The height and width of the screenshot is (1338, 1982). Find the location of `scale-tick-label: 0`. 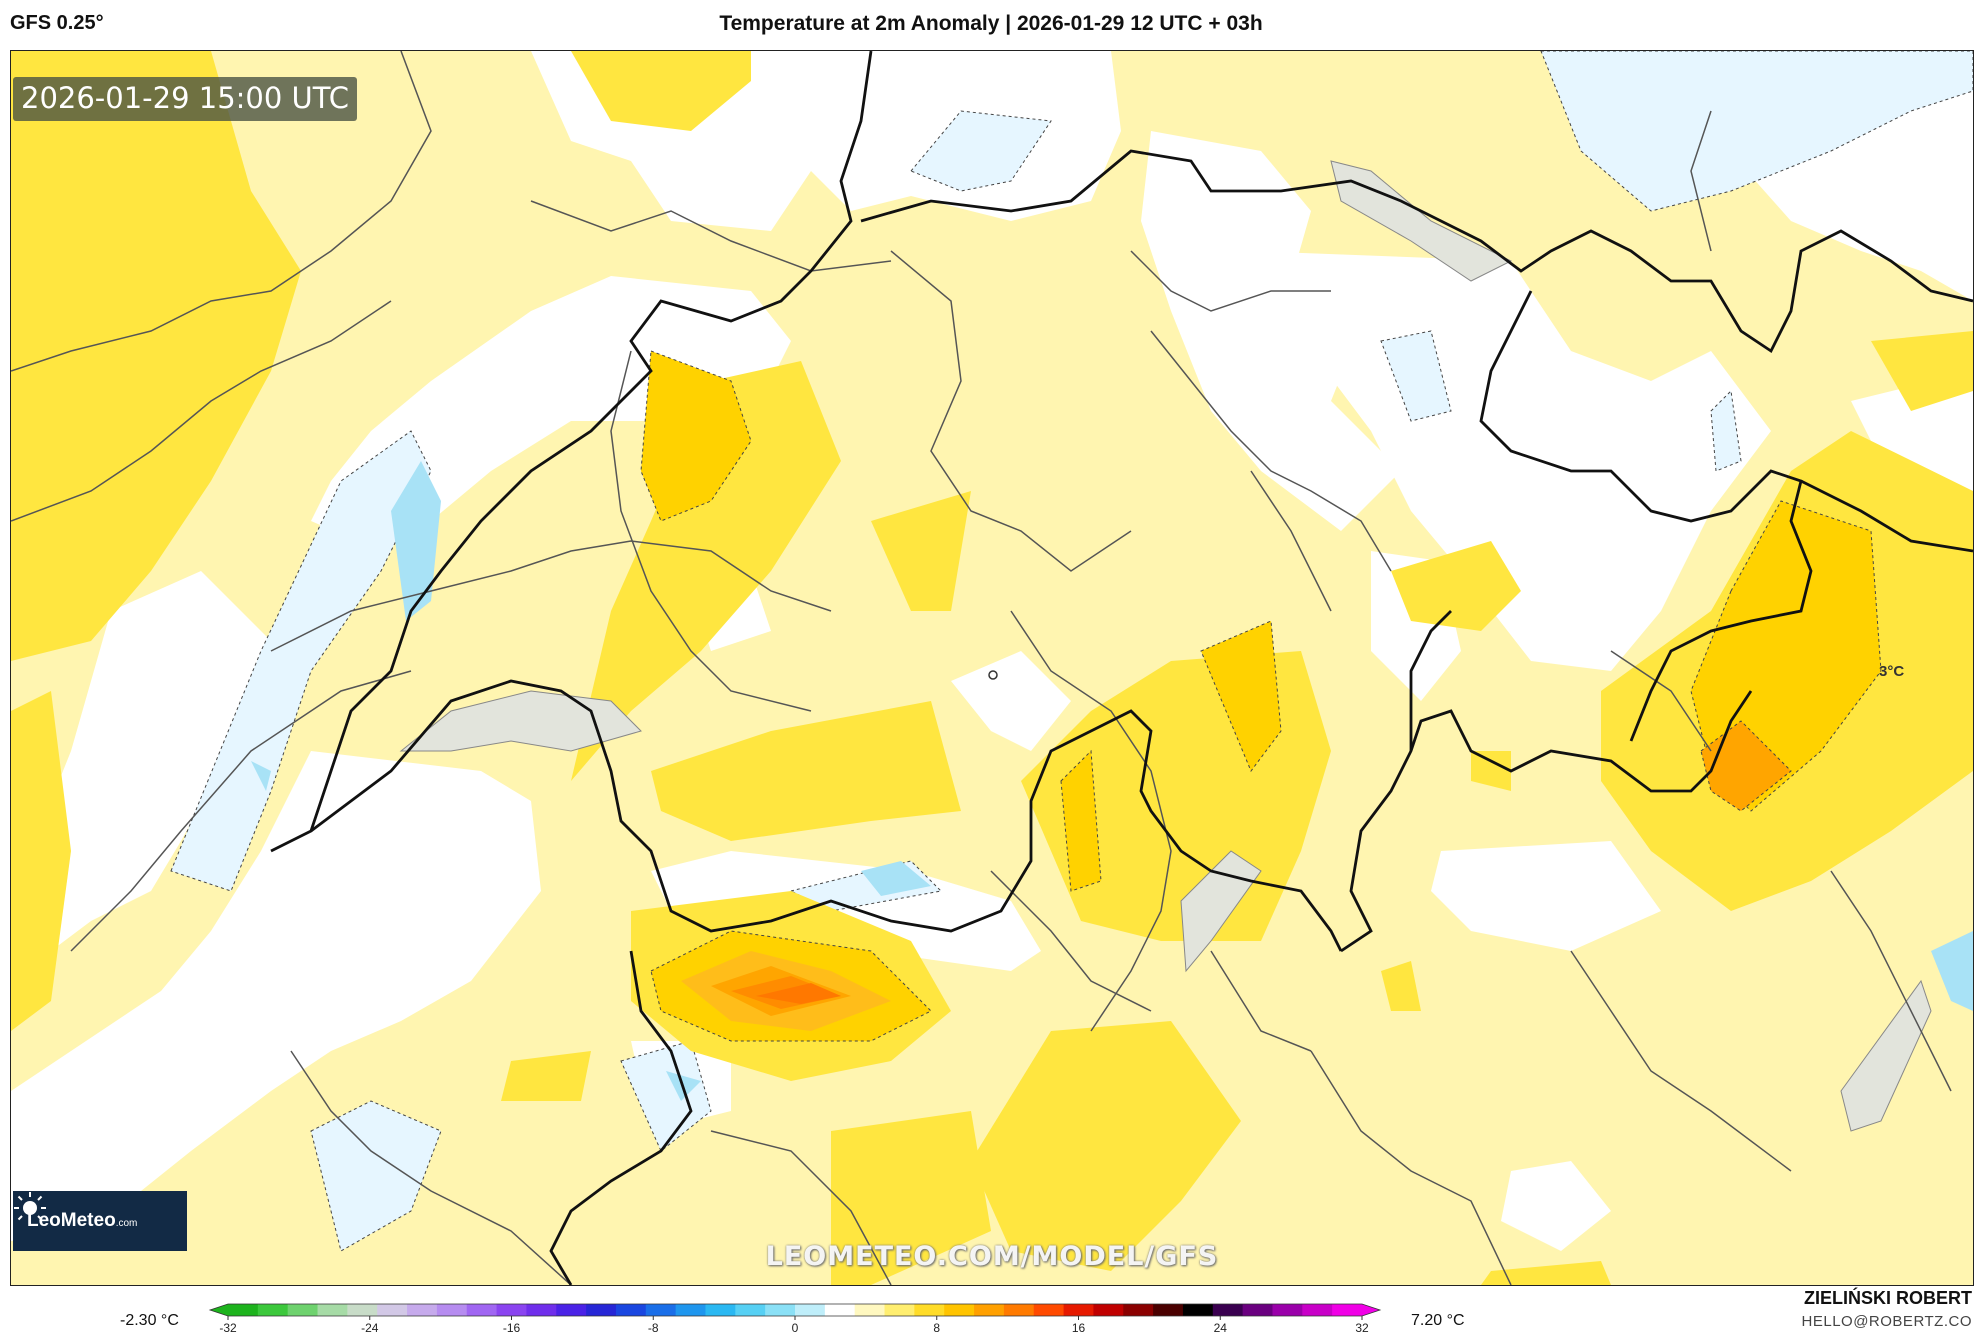

scale-tick-label: 0 is located at coordinates (795, 1328).